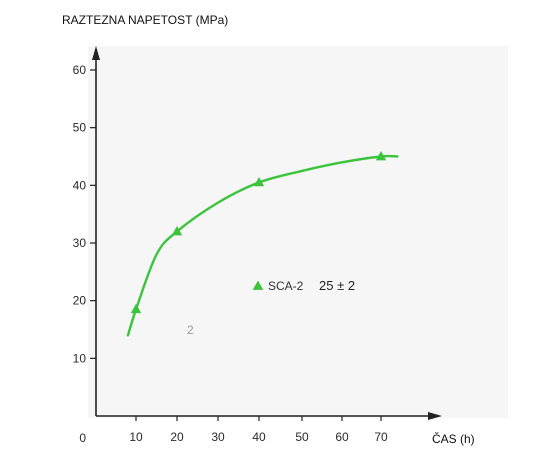  I want to click on y-tick-label: 30, so click(80, 243).